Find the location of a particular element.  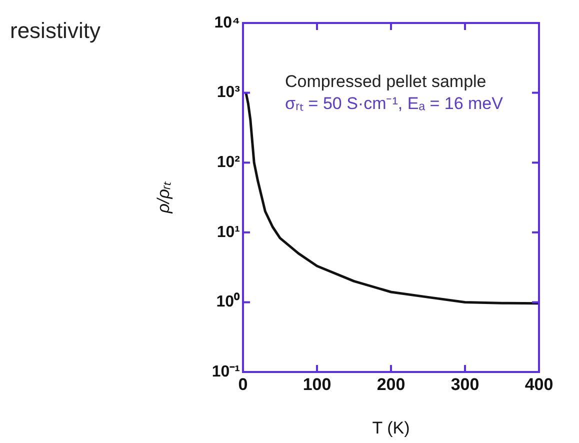

y-tick-label: 10³ is located at coordinates (228, 93).